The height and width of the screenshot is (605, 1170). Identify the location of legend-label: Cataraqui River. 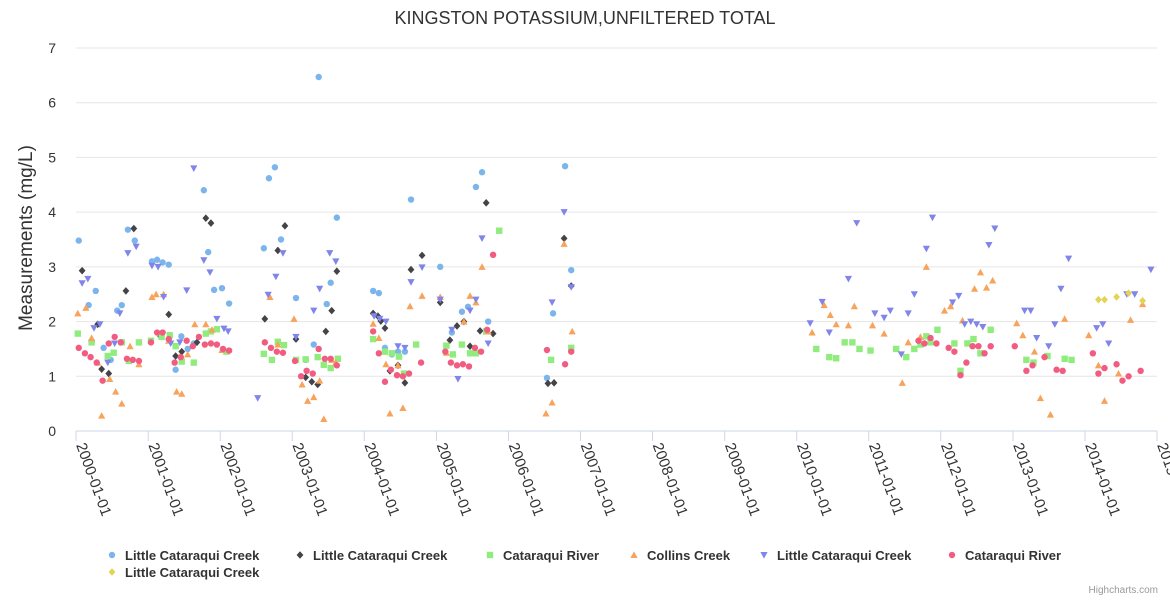
(551, 555).